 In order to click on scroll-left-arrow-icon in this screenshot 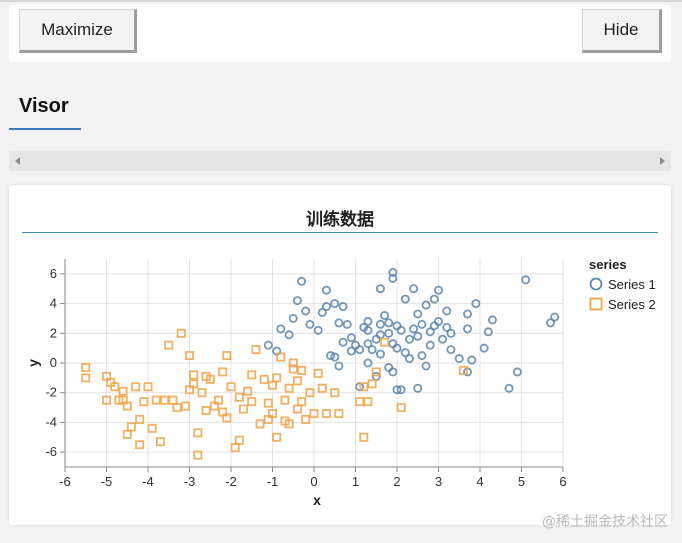, I will do `click(17, 161)`.